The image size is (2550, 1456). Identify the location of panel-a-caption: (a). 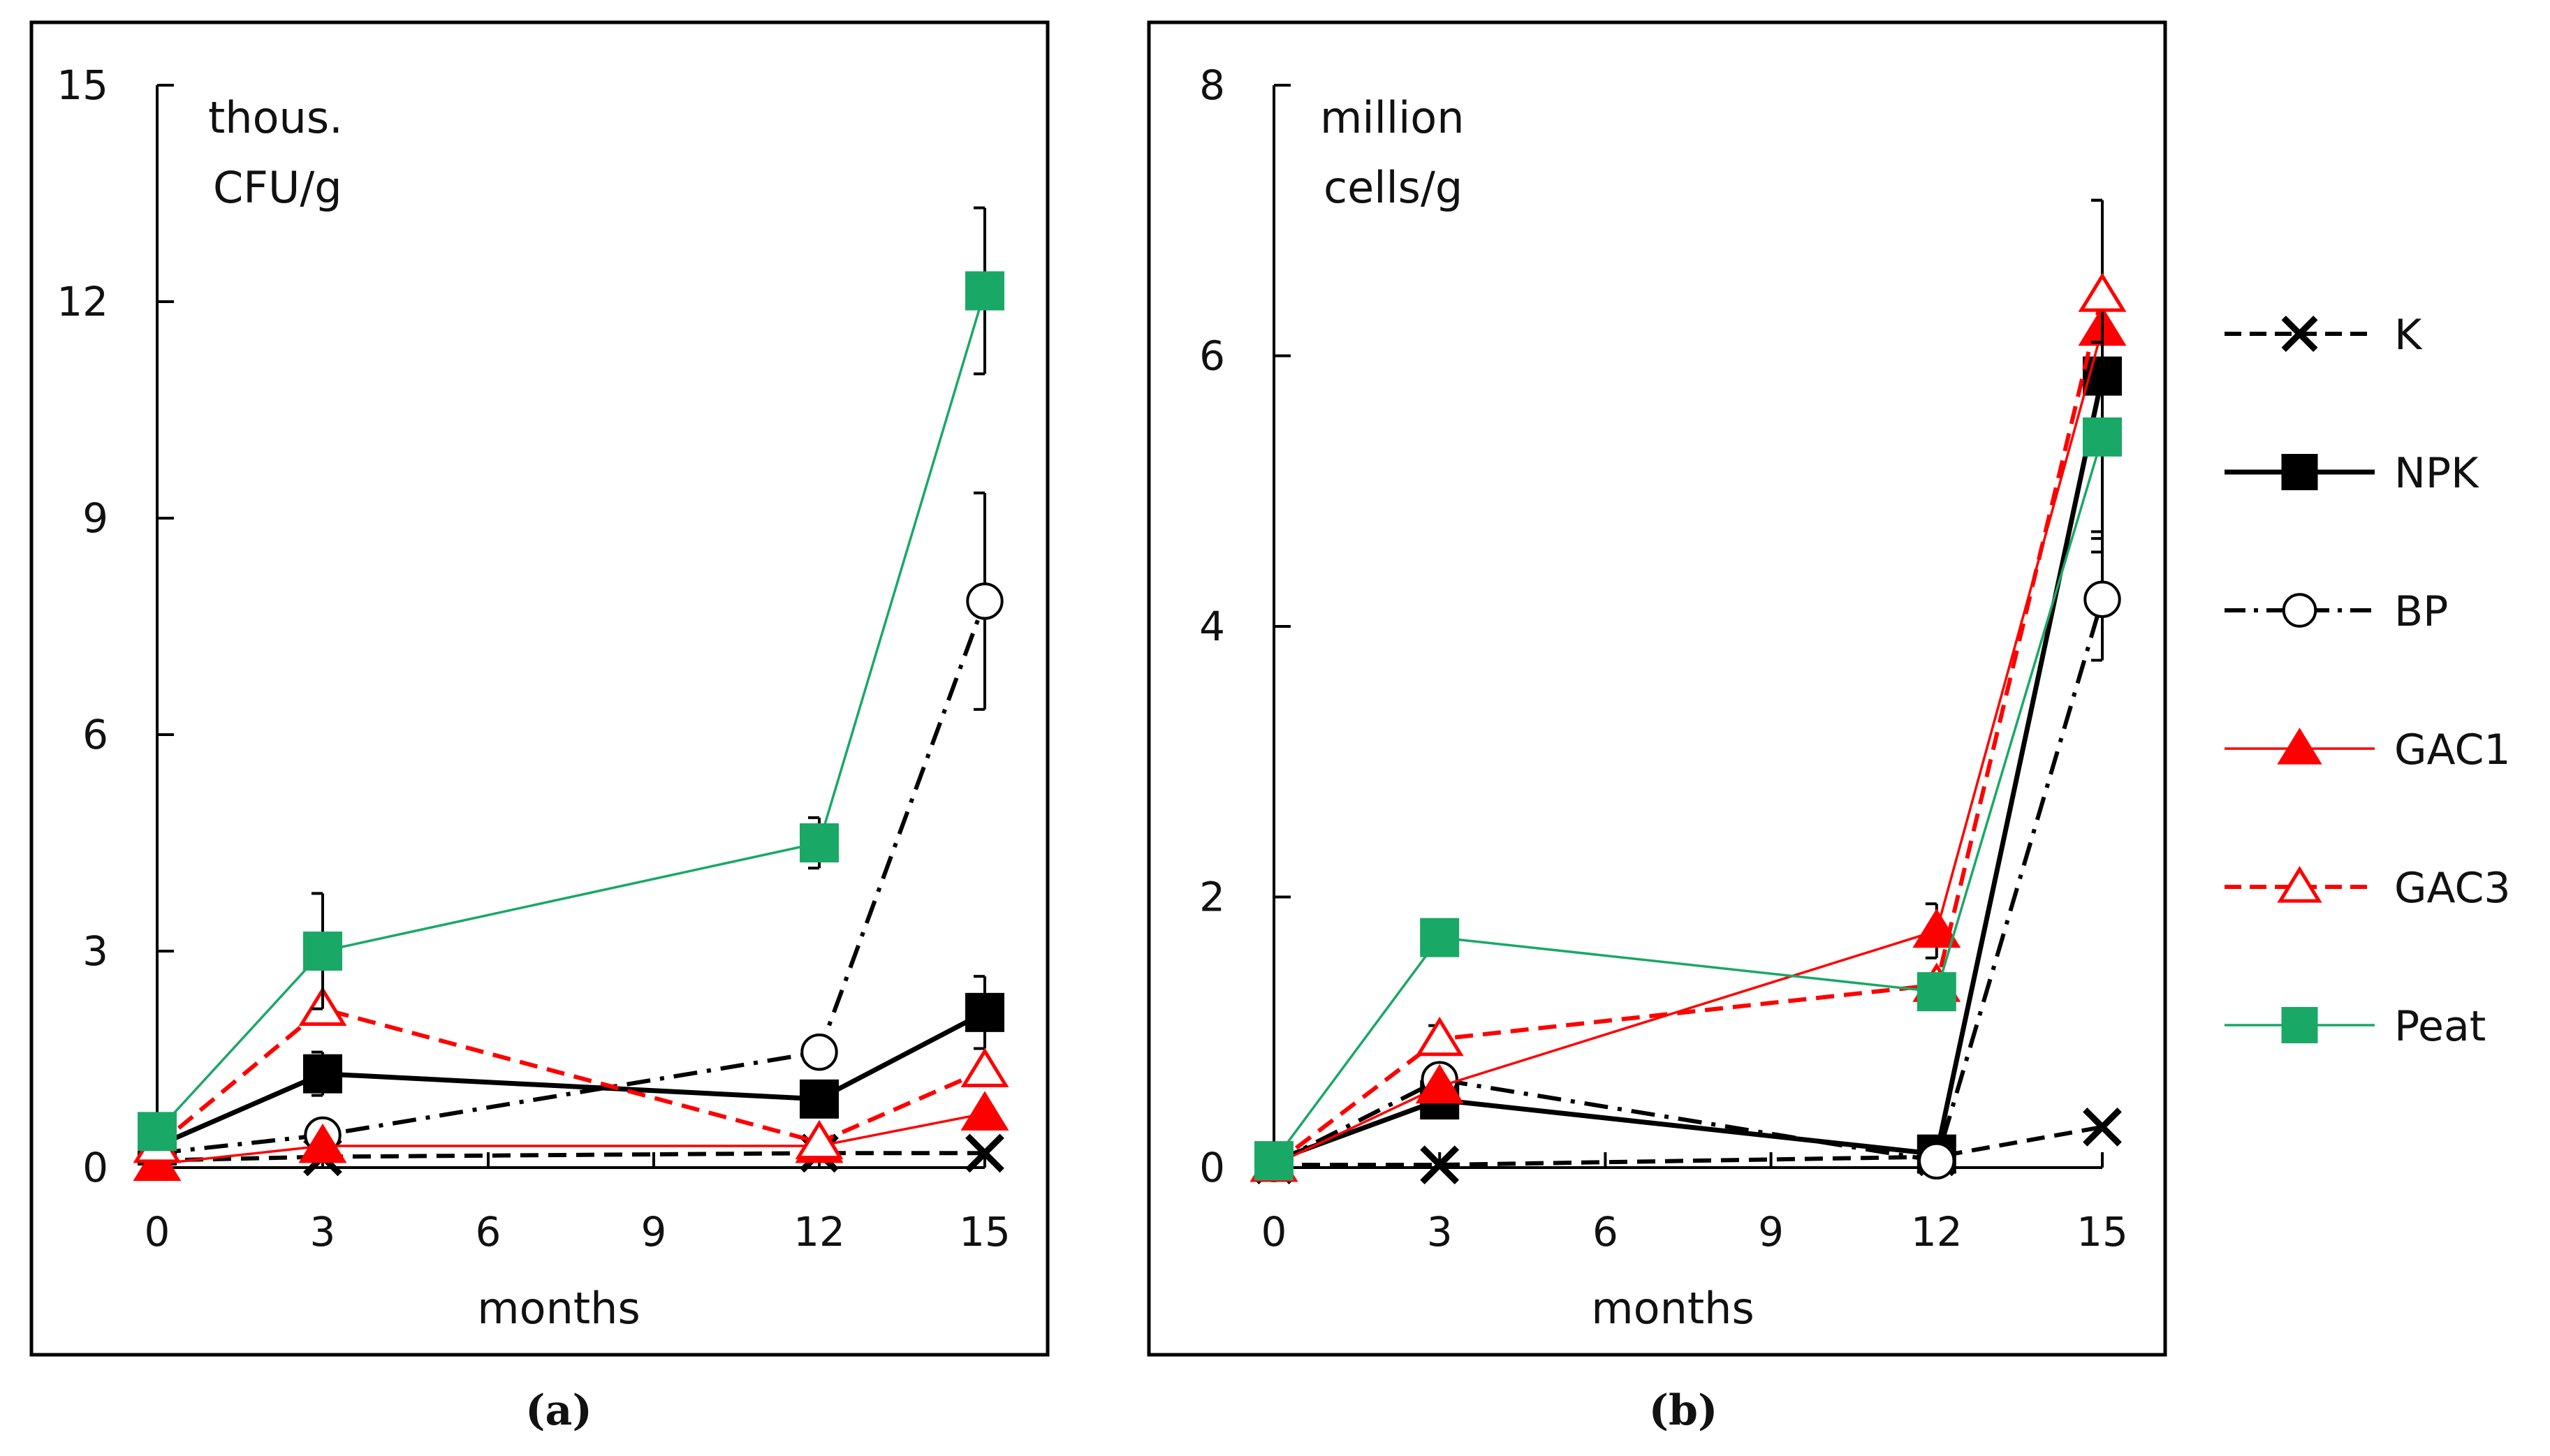
(559, 1410).